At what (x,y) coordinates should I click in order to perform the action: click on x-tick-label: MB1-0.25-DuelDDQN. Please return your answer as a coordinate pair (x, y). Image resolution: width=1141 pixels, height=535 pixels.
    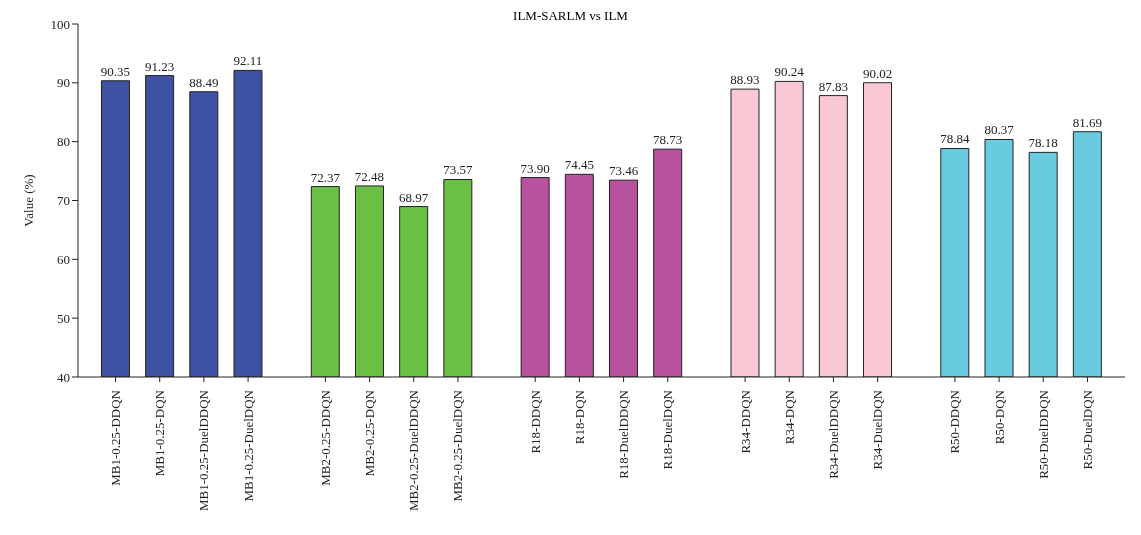
    Looking at the image, I should click on (204, 450).